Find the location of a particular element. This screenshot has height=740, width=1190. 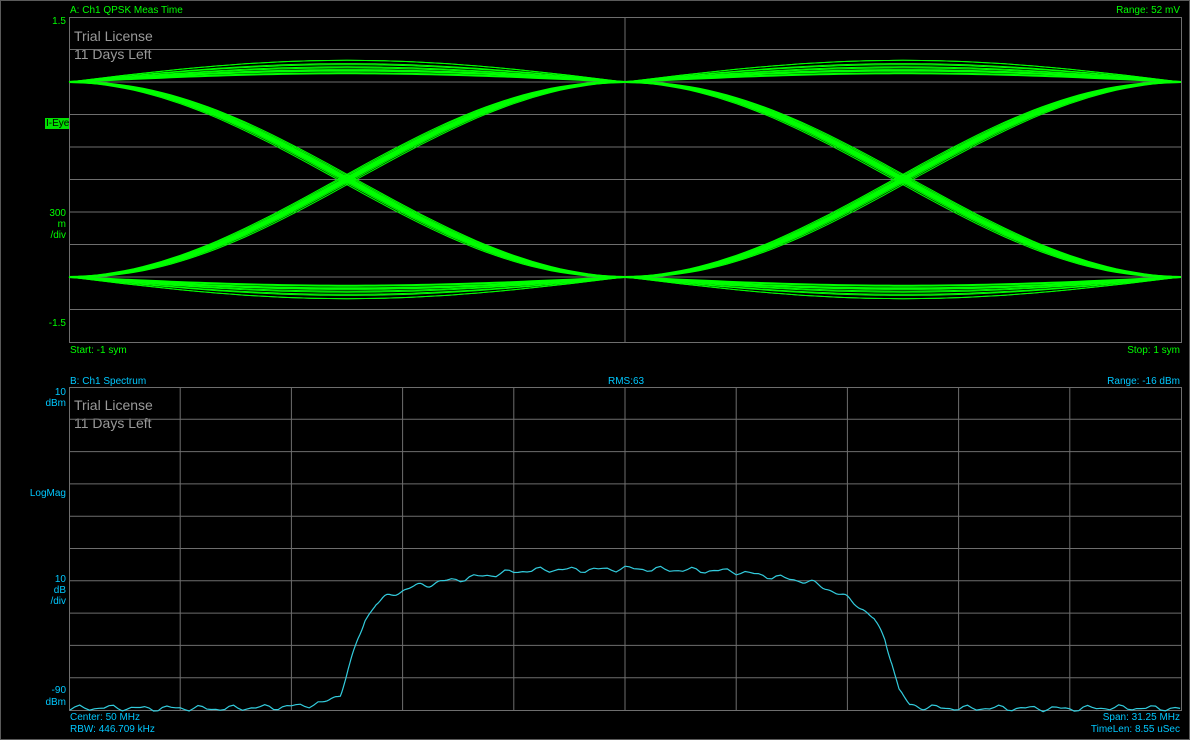

panel-b-y-top-value: 10 is located at coordinates (60, 392).